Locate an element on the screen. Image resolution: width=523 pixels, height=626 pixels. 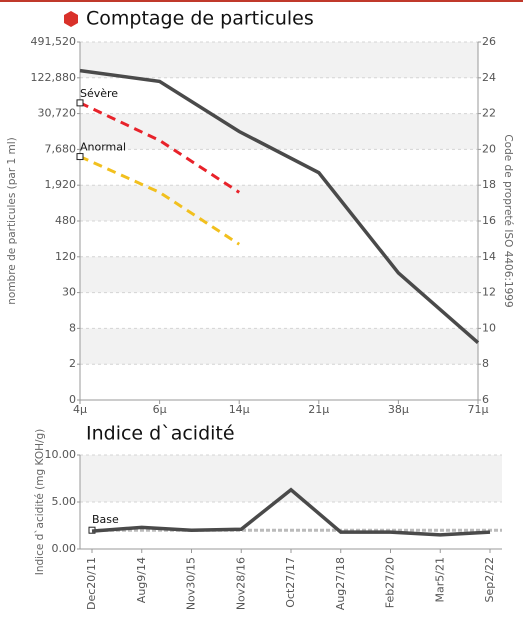
series-label: Sévère is located at coordinates (99, 93).